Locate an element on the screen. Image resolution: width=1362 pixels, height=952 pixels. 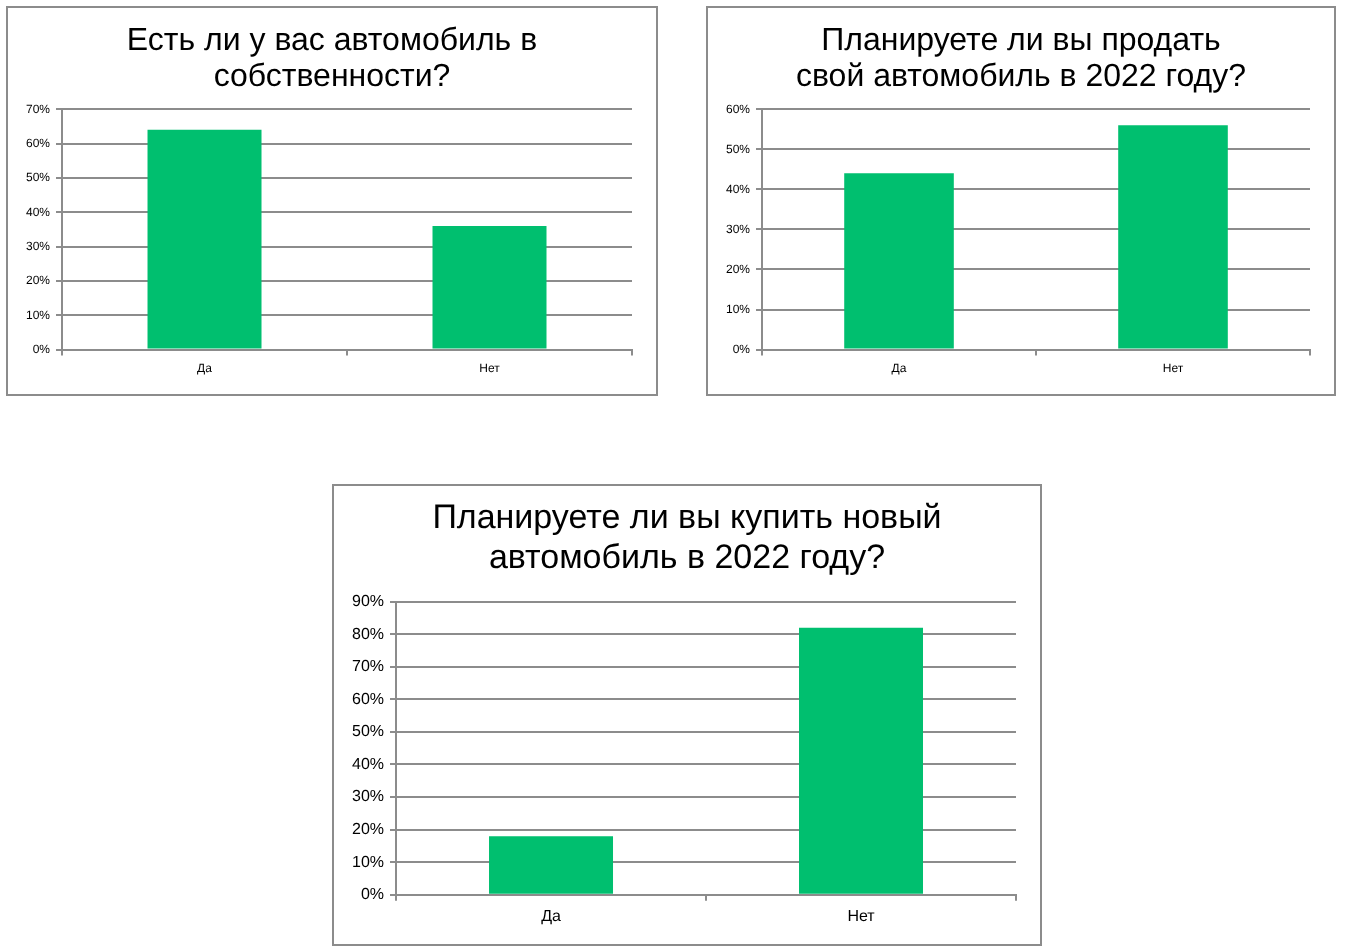
x-tick-label: Да is located at coordinates (551, 915).